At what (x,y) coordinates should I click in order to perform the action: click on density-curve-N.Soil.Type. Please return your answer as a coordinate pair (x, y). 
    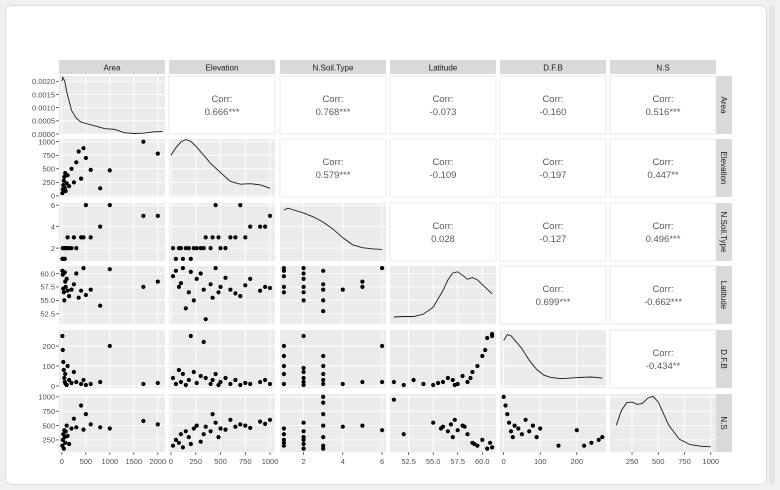
    Looking at the image, I should click on (333, 228).